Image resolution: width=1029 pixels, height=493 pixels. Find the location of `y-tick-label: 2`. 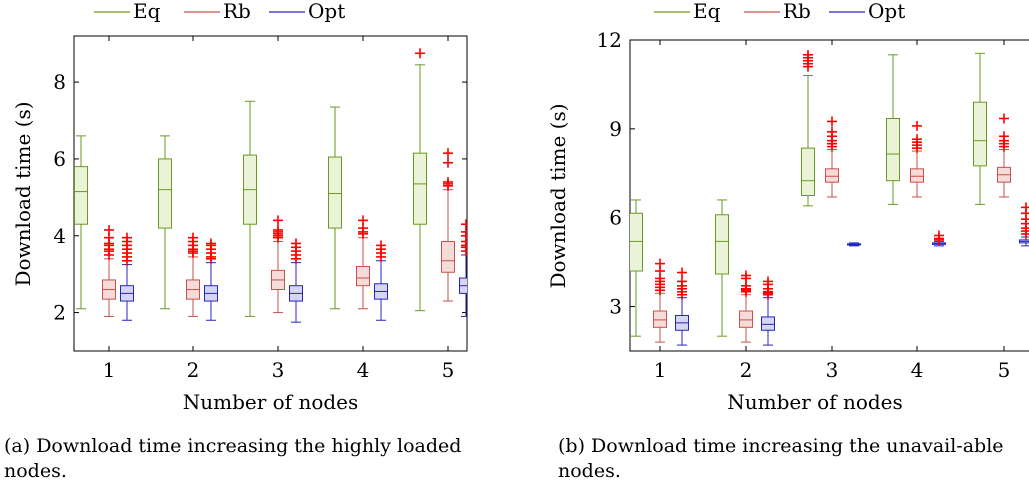

y-tick-label: 2 is located at coordinates (59, 313).